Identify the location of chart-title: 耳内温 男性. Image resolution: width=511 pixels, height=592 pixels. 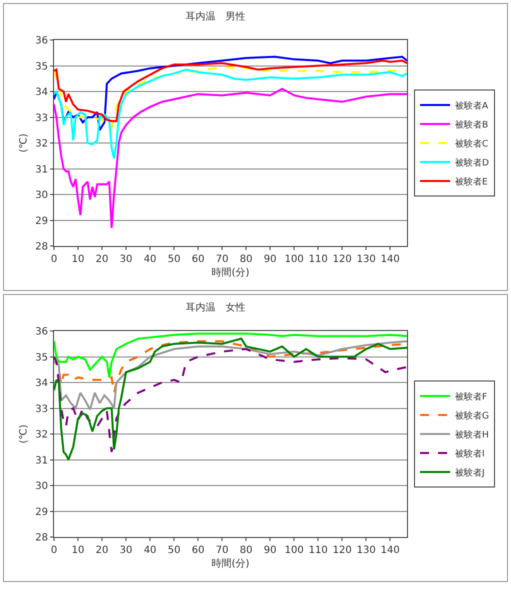
(215, 16).